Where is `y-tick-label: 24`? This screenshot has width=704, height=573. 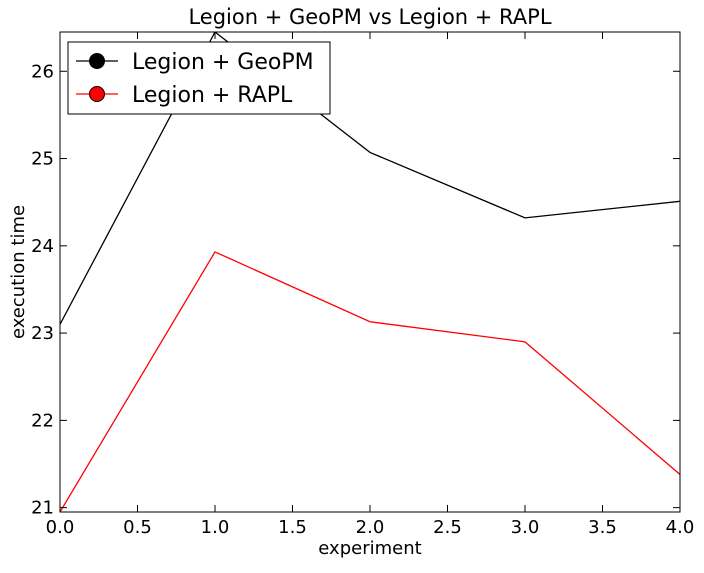
y-tick-label: 24 is located at coordinates (42, 246).